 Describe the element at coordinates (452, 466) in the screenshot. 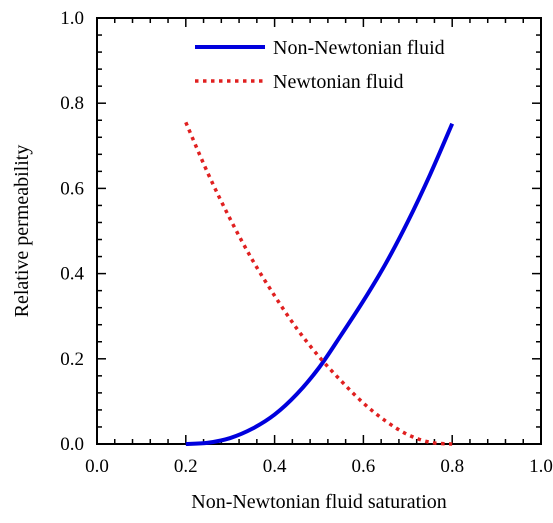

I see `x-tick-label: 0.8` at that location.